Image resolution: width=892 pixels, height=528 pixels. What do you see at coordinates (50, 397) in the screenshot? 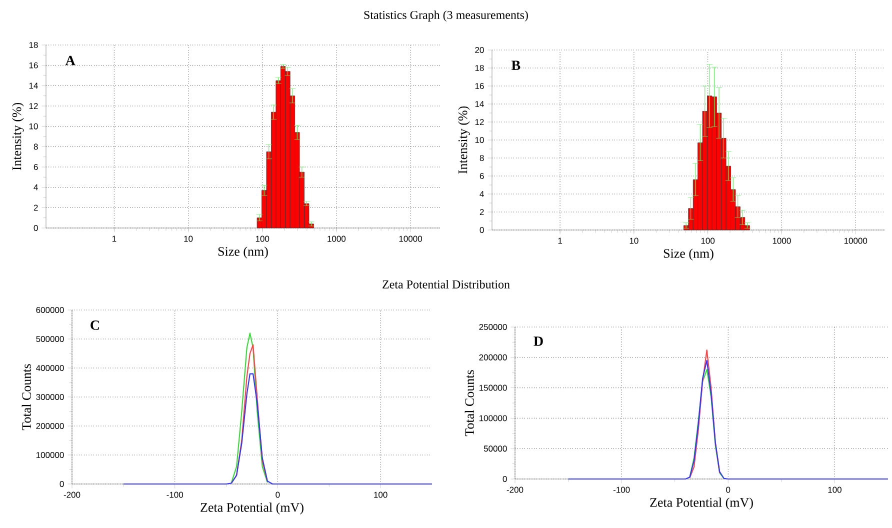
I see `y-tick-label: 300000` at bounding box center [50, 397].